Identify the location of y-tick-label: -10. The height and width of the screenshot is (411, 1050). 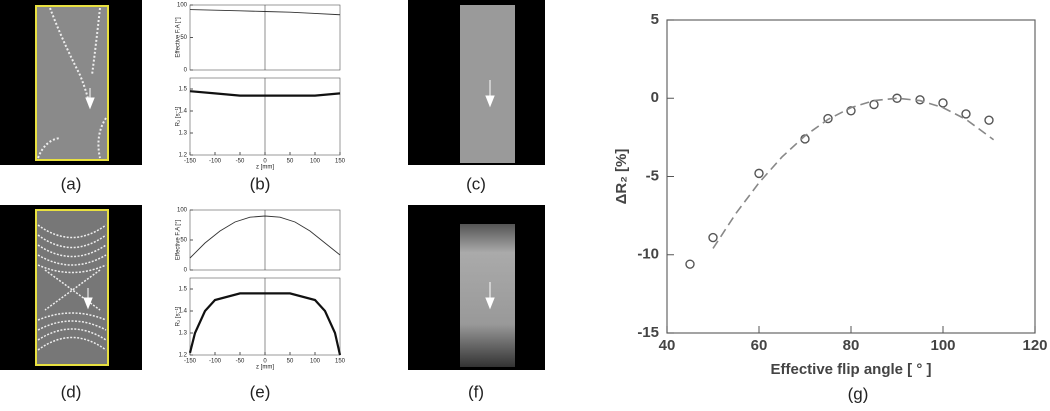
(648, 254).